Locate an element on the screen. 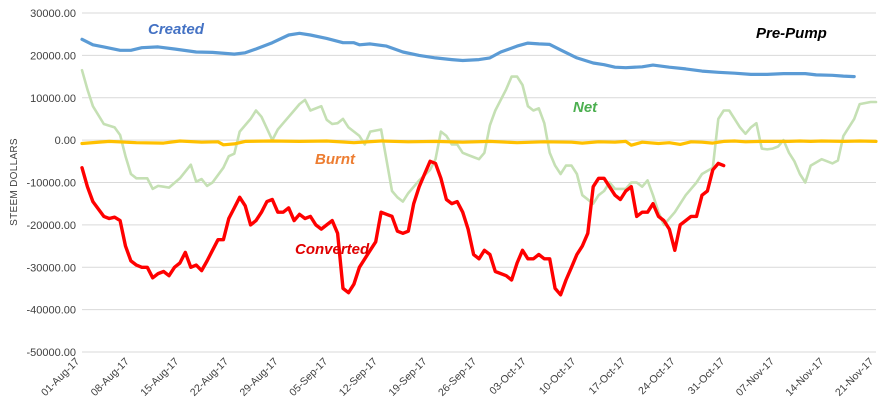  x-tick-label: 21-Nov-17 is located at coordinates (854, 377).